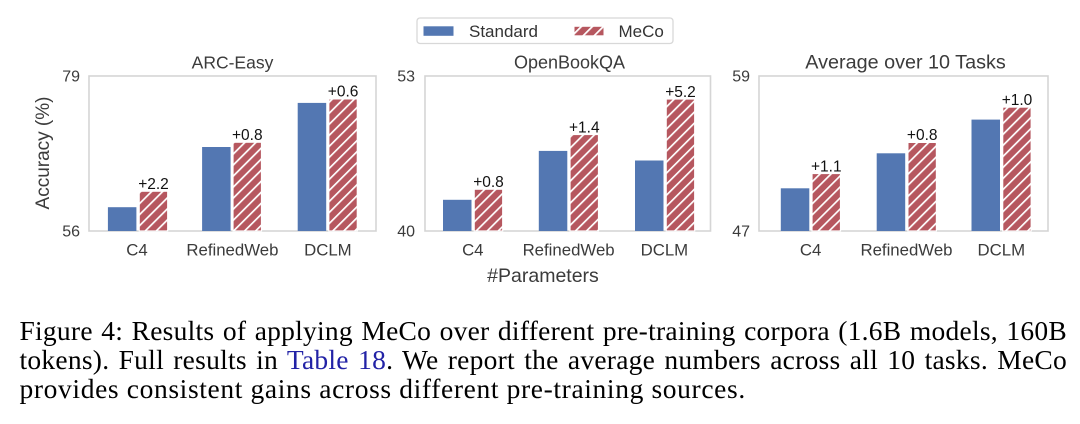 The width and height of the screenshot is (1080, 424). I want to click on svg-text: ARC-Easy, so click(233, 62).